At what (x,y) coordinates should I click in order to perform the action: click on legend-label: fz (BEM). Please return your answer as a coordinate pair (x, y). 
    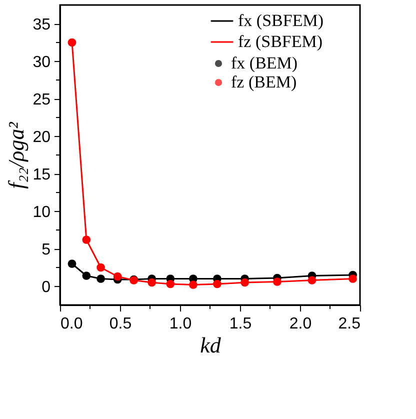
    Looking at the image, I should click on (264, 82).